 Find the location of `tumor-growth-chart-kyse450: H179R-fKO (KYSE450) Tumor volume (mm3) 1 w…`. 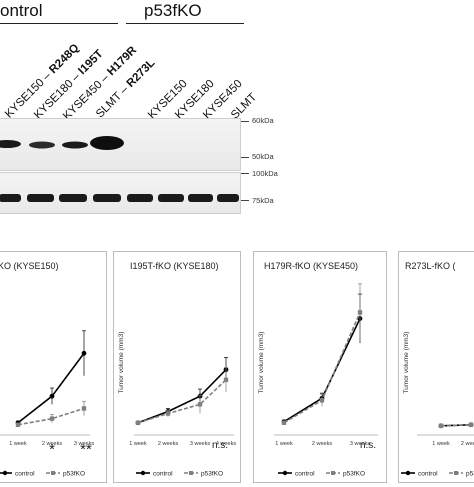

tumor-growth-chart-kyse450: H179R-fKO (KYSE450) Tumor volume (mm3) 1 w… is located at coordinates (318, 369).